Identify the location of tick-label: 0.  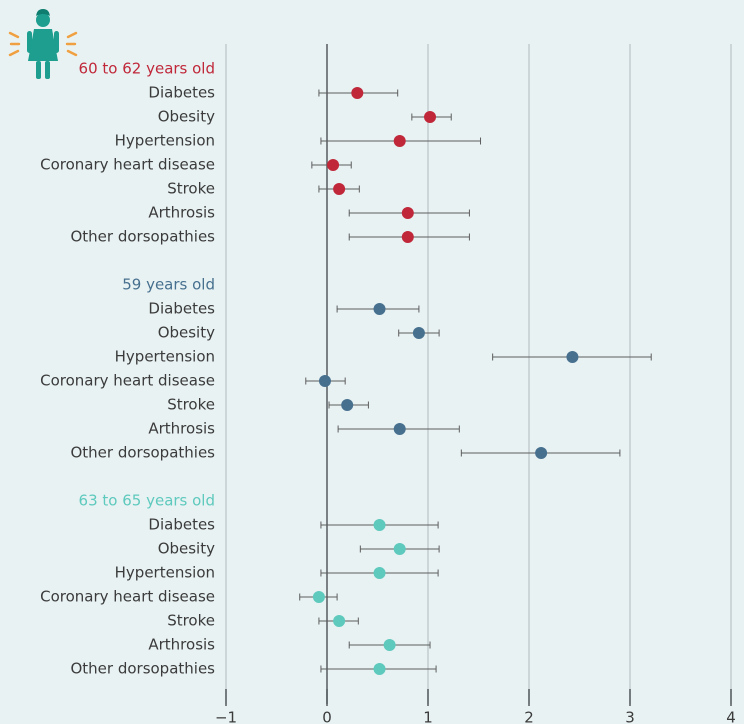
(327, 716).